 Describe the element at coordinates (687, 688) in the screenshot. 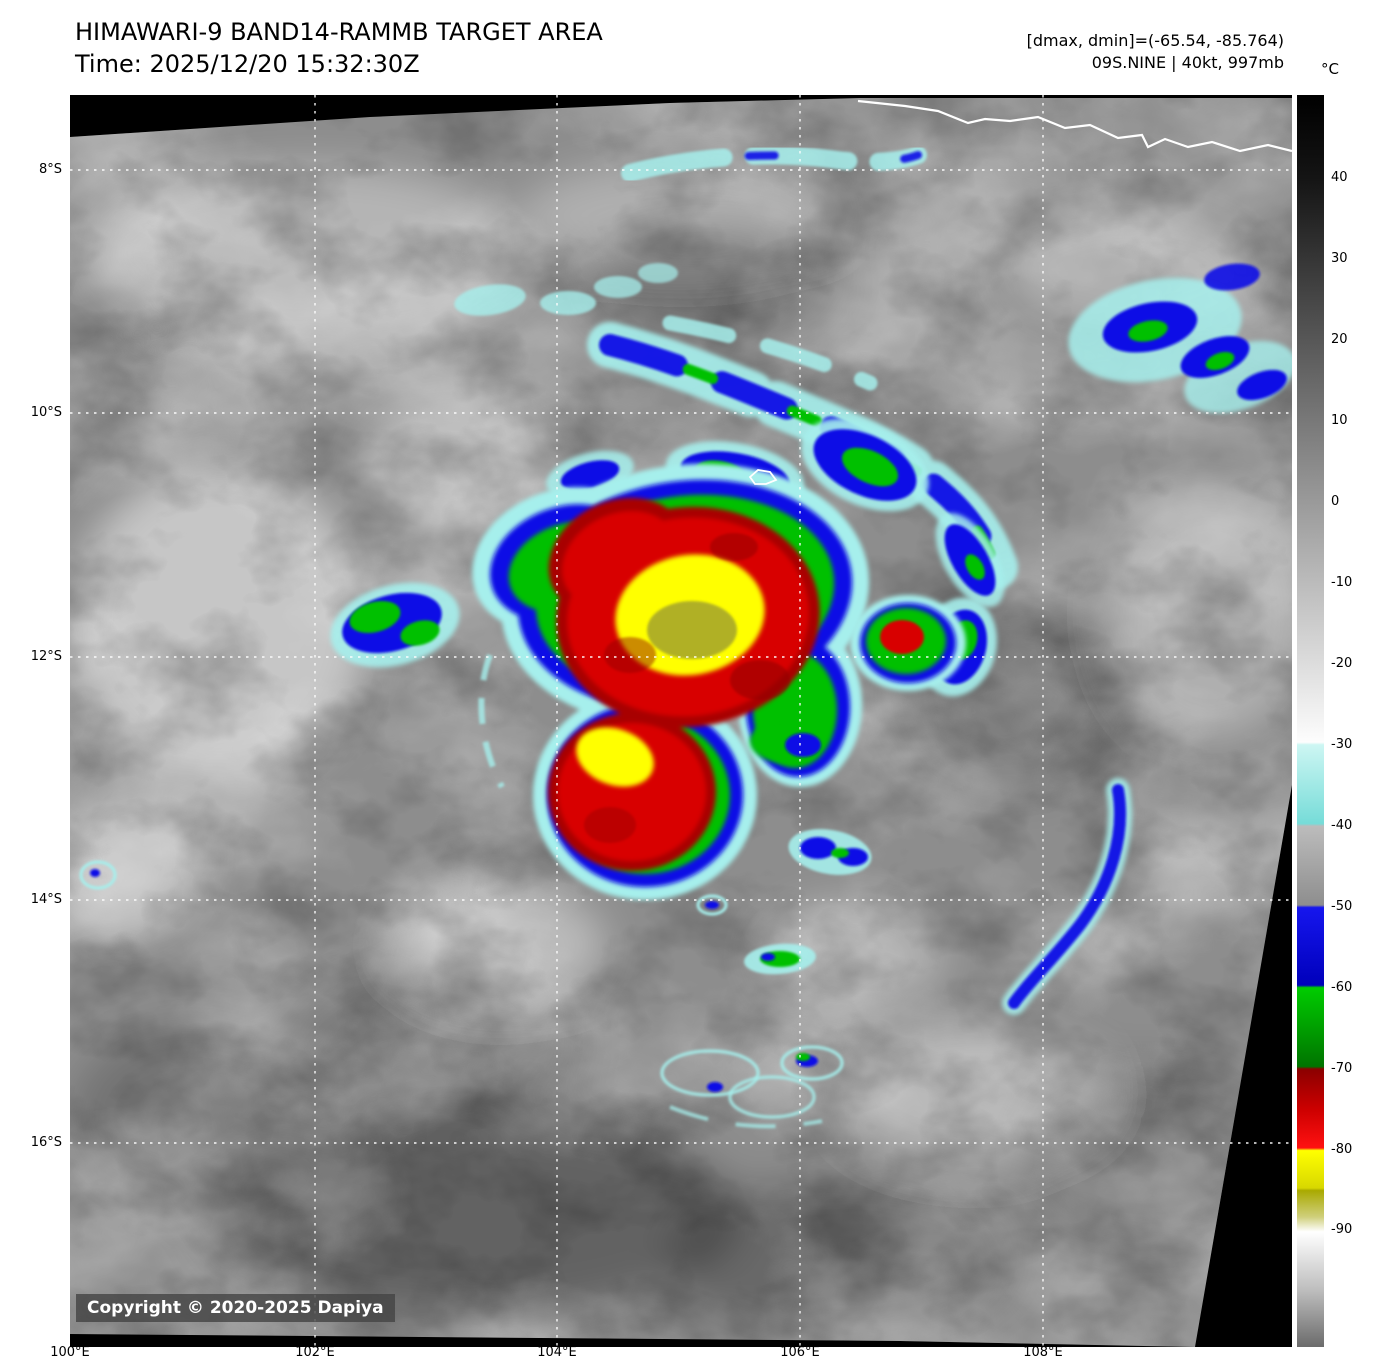

I see `storm-red-texture` at that location.